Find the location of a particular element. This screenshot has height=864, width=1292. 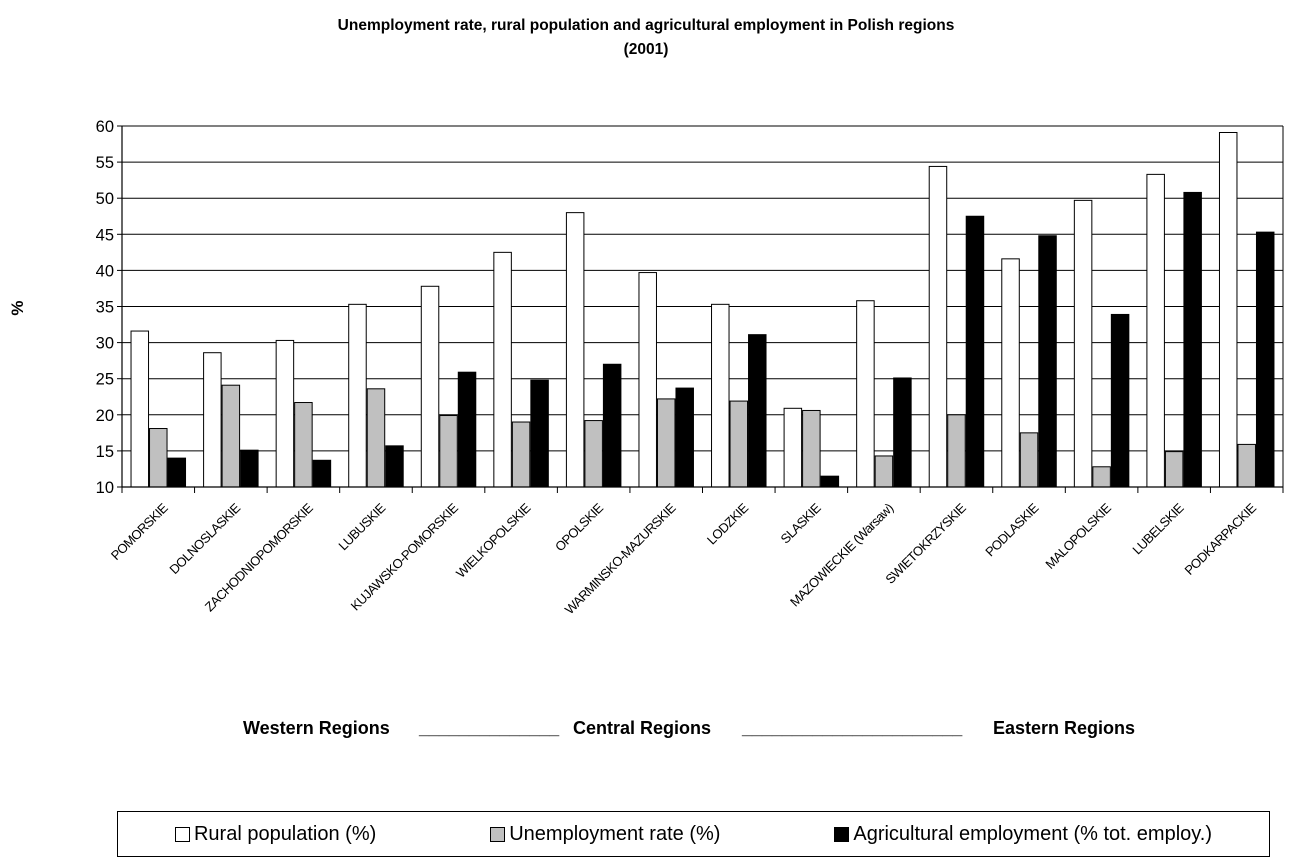

y-tick-label: 20 is located at coordinates (105, 416).